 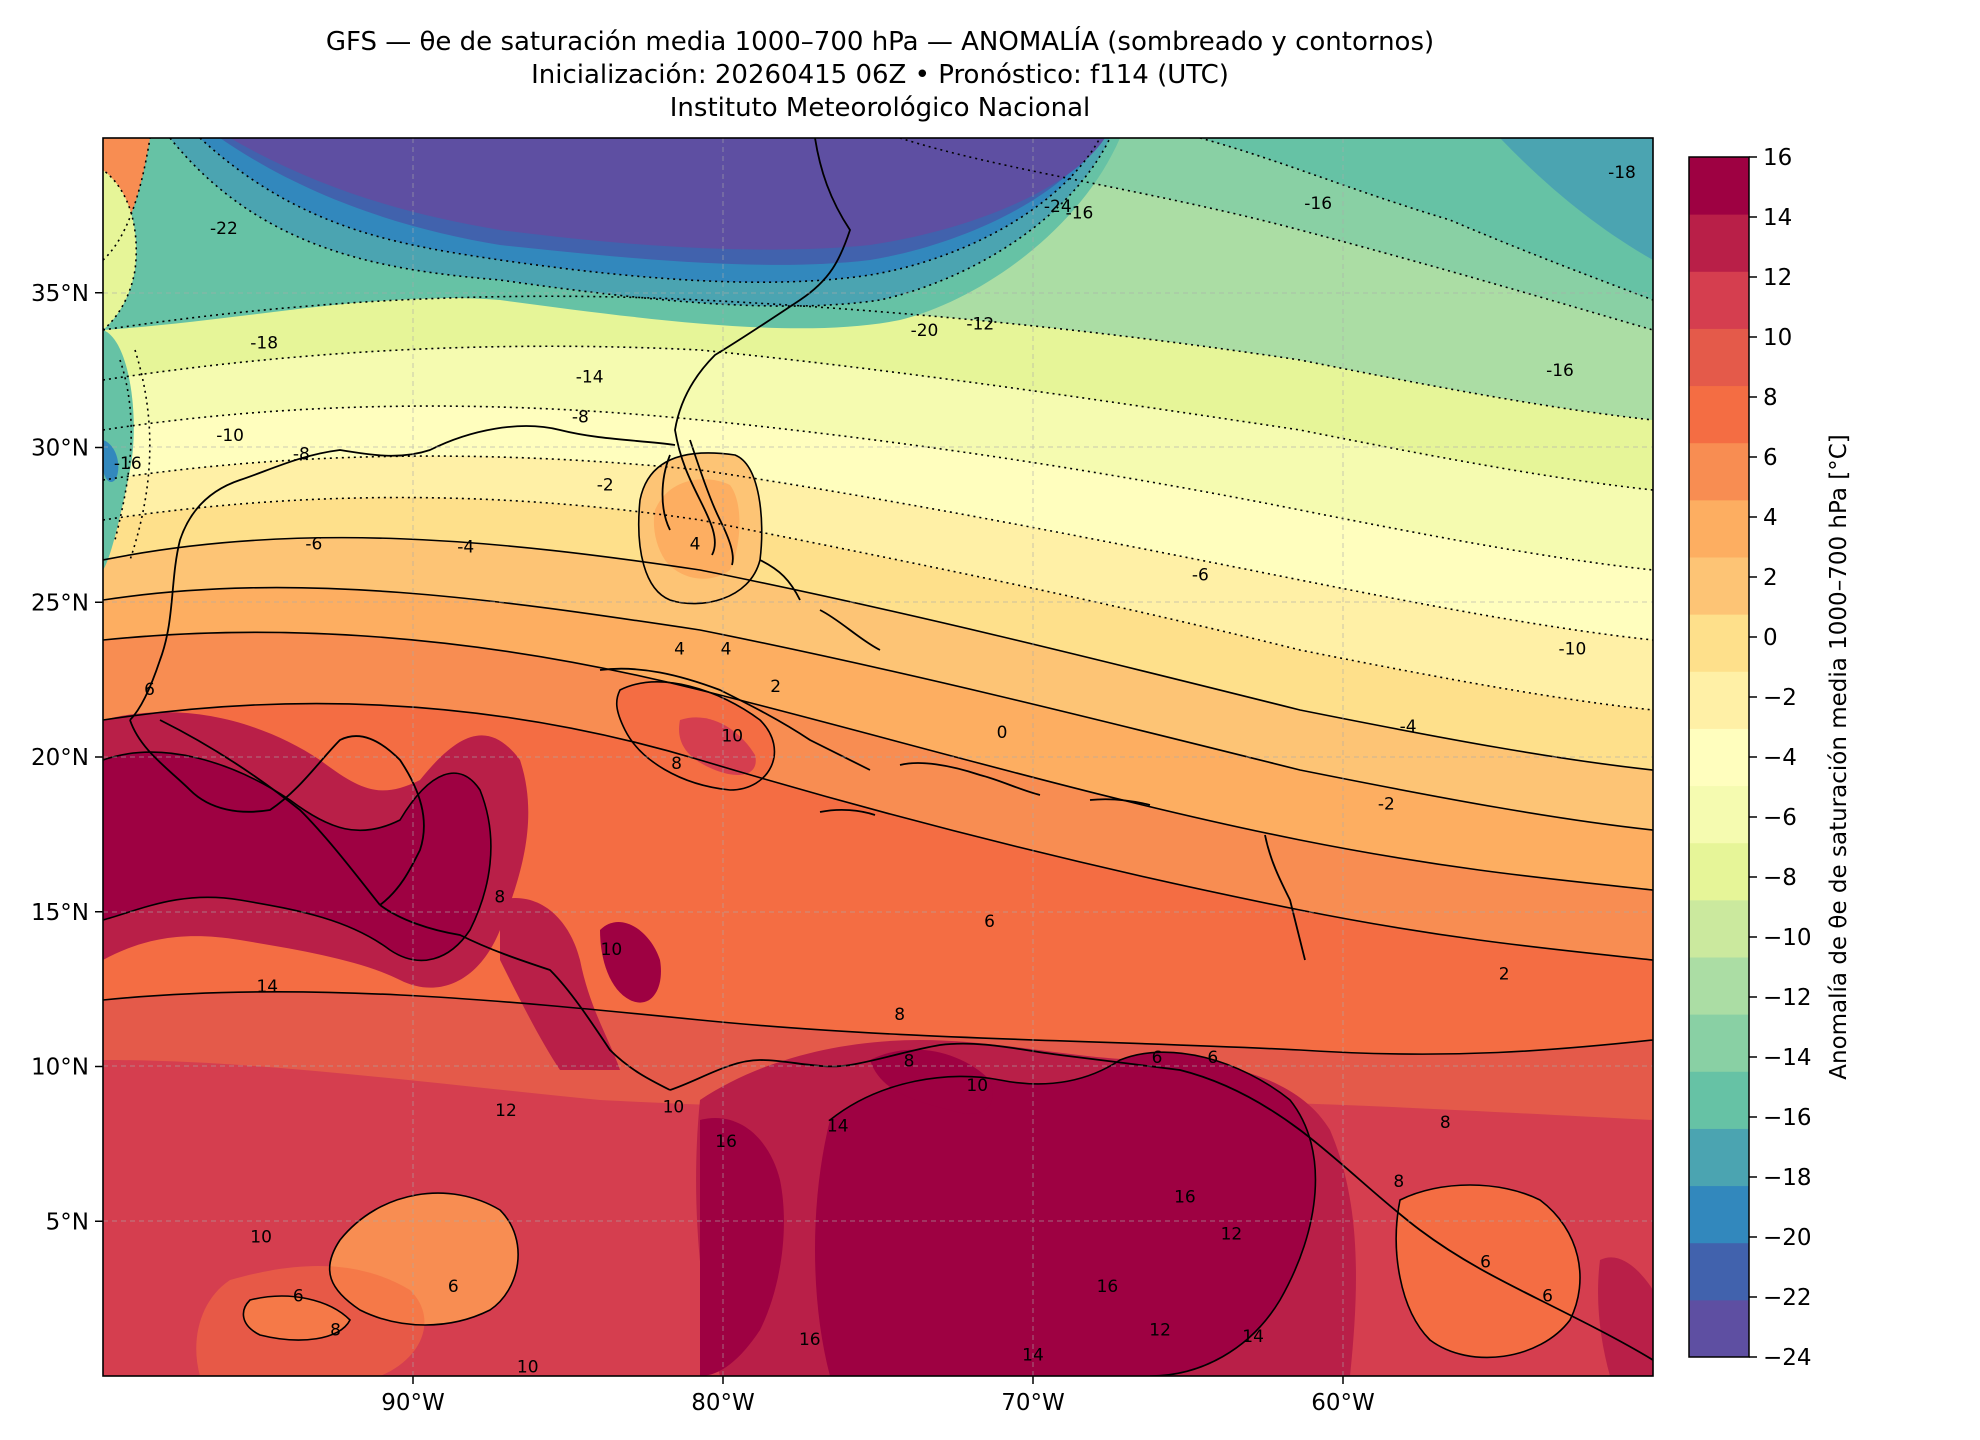 What do you see at coordinates (67, 1222) in the screenshot?
I see `lat-tick-label: 5°N` at bounding box center [67, 1222].